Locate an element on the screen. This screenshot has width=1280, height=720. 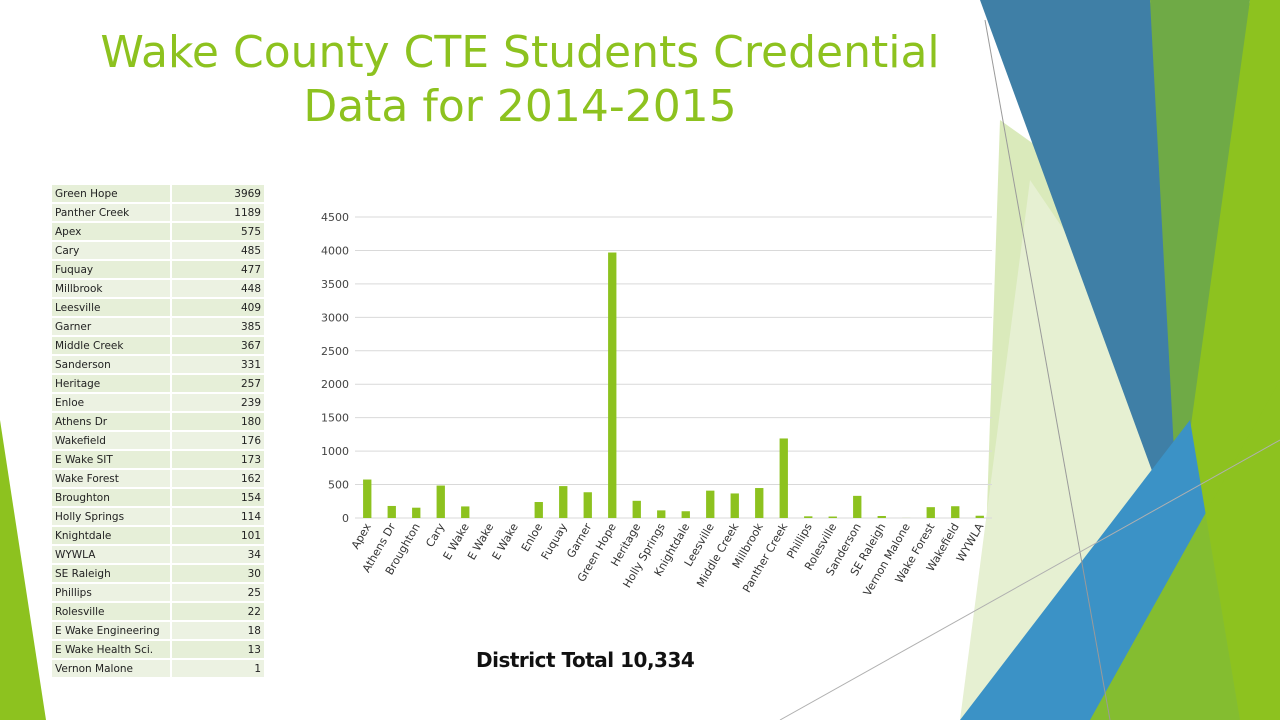
thin-diagonal-line is located at coordinates (1047, 369).